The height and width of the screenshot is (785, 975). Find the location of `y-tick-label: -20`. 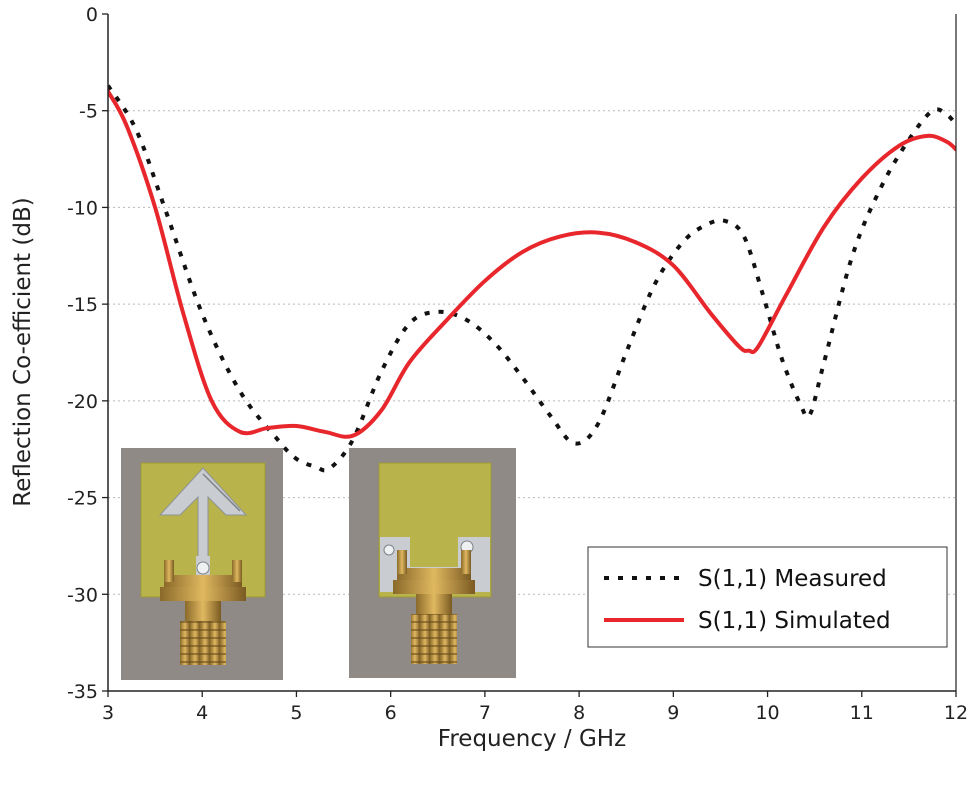

y-tick-label: -20 is located at coordinates (82, 402).